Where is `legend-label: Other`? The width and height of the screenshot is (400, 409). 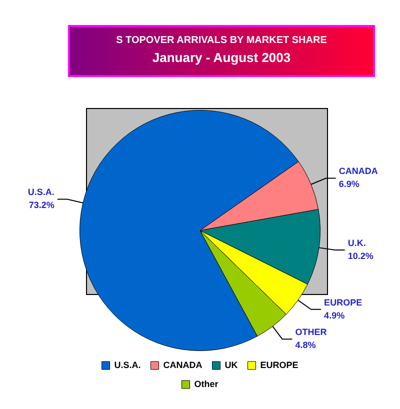
legend-label: Other is located at coordinates (206, 383).